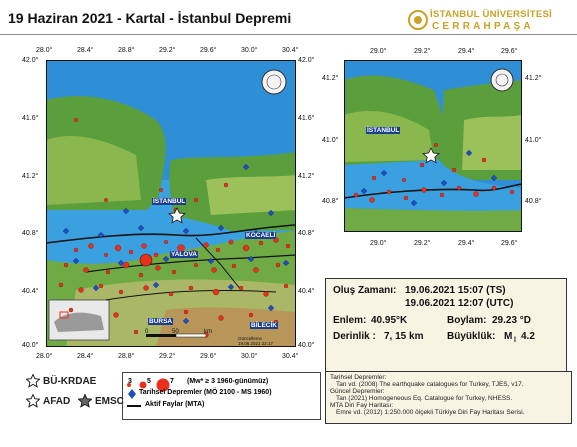 This screenshot has height=447, width=577. Describe the element at coordinates (30, 176) in the screenshot. I see `main-lat-tick-left: 41.2°` at that location.